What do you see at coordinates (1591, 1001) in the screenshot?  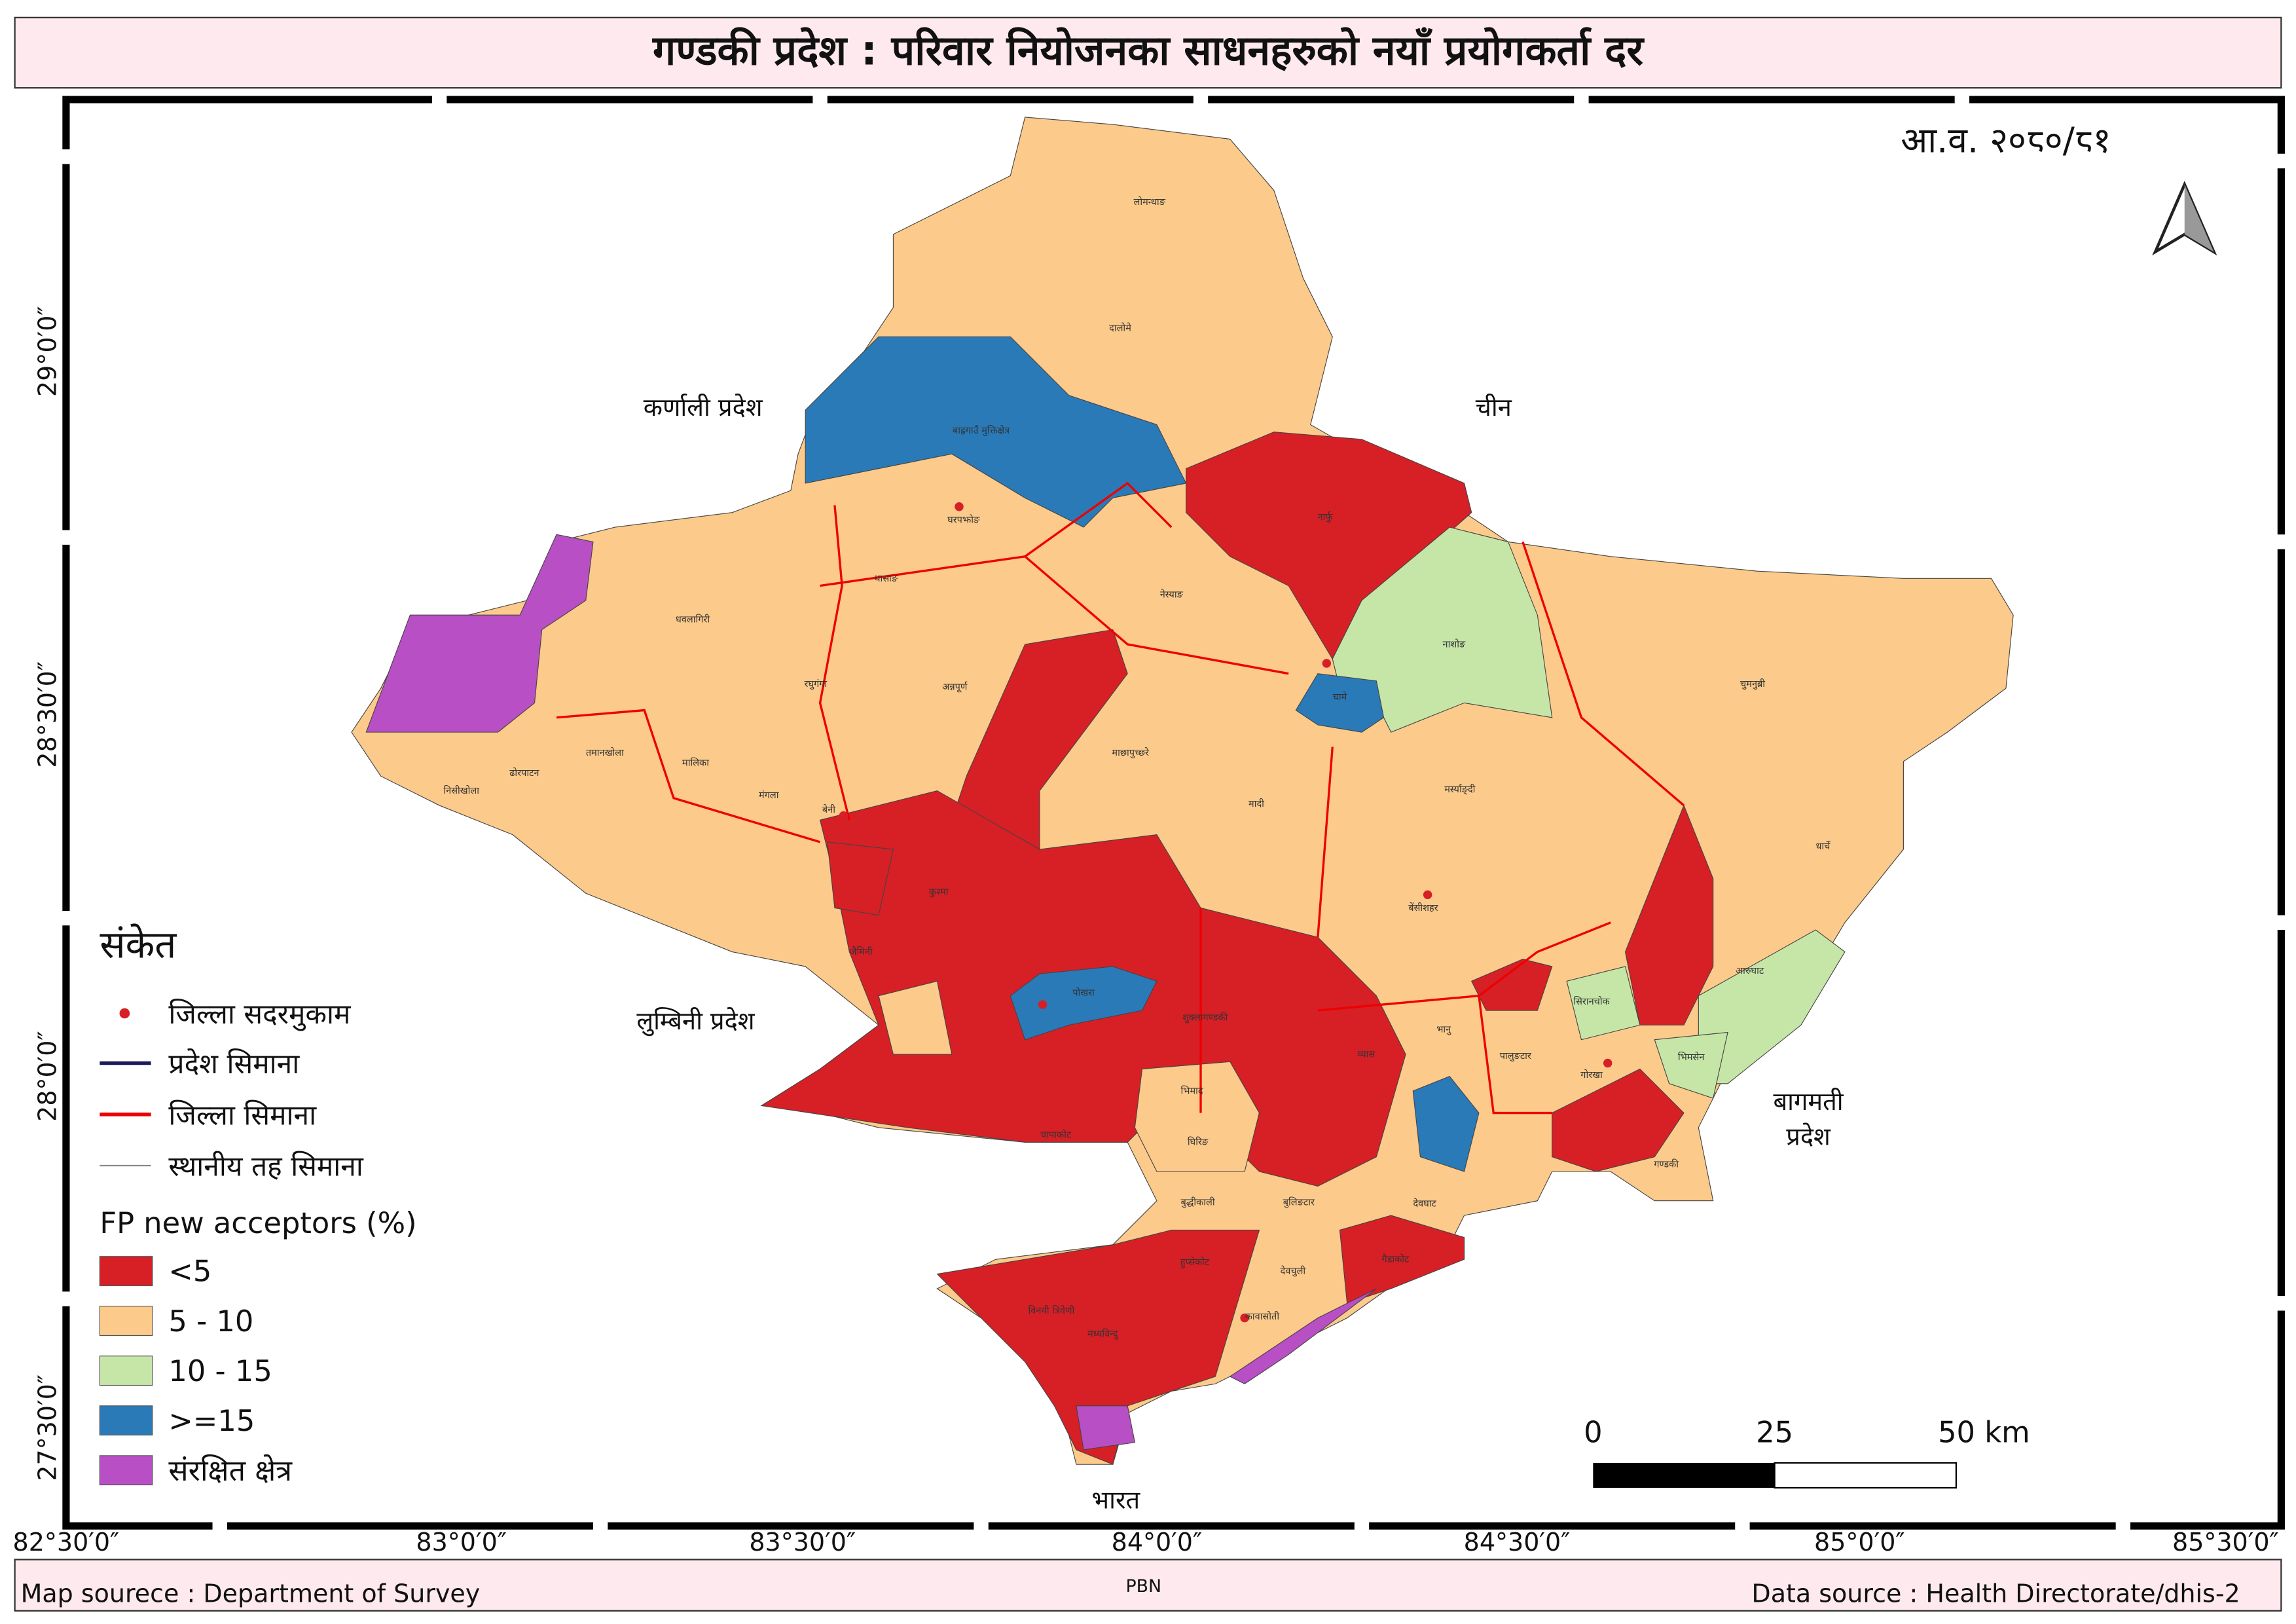 I see `local-label: सिरानचोक` at bounding box center [1591, 1001].